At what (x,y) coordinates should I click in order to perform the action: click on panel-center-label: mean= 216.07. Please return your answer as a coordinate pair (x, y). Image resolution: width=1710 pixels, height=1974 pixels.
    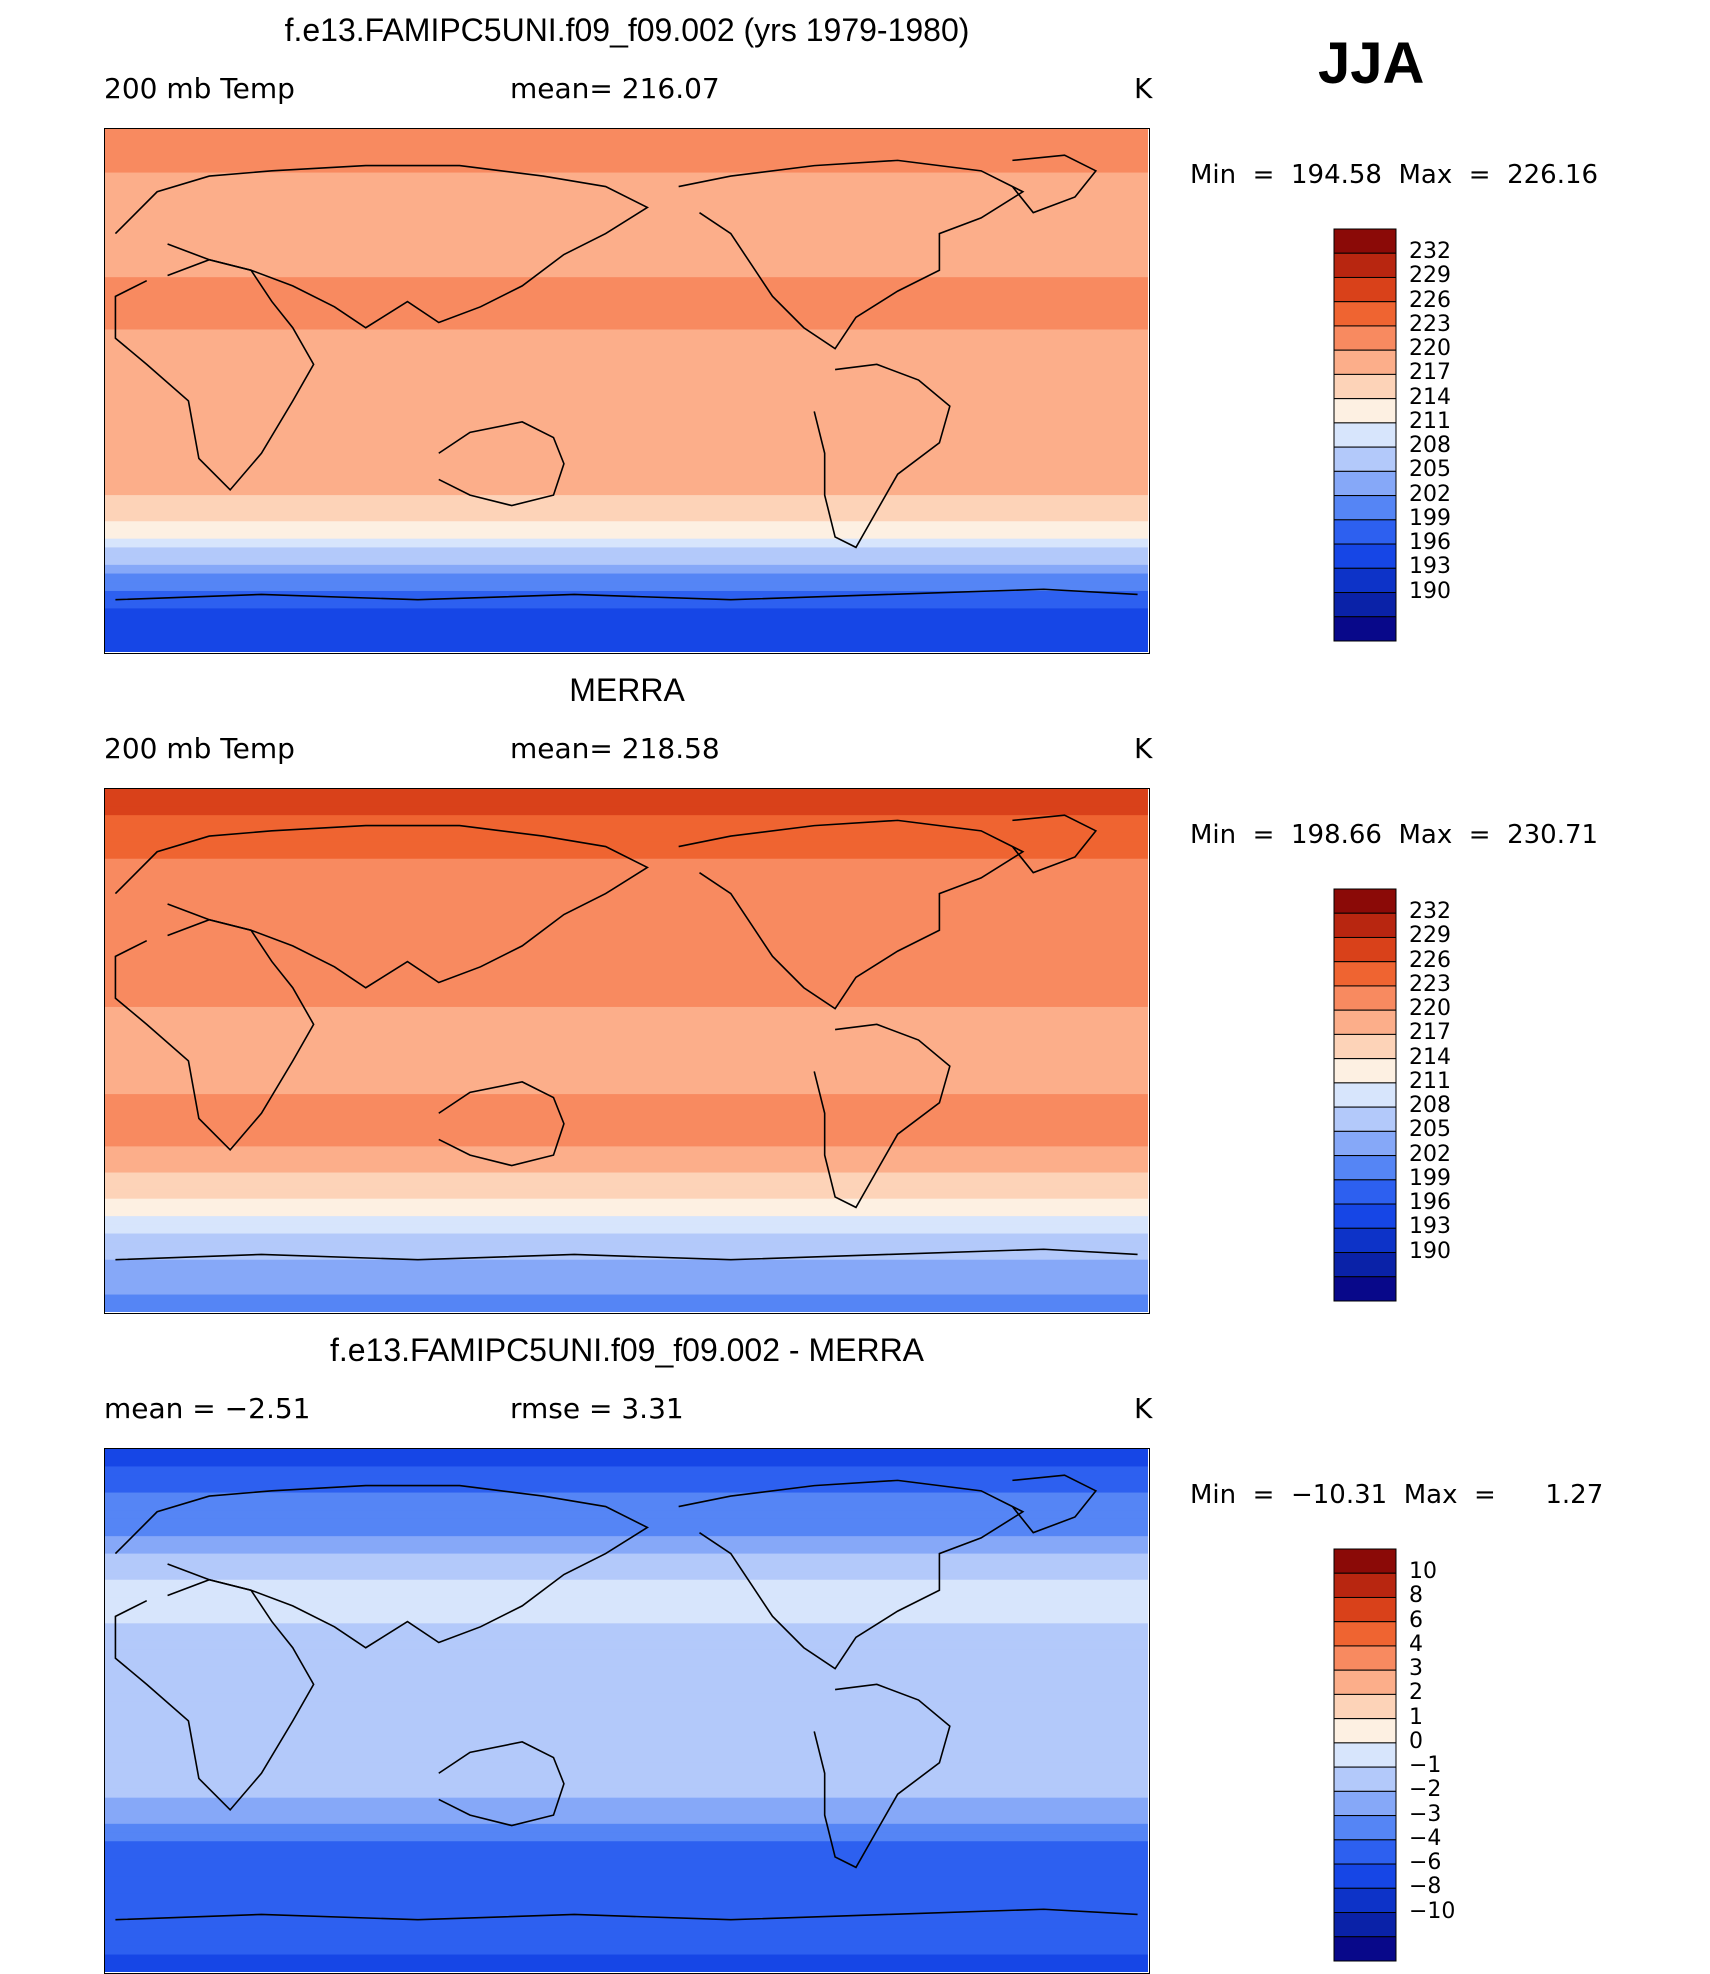
    Looking at the image, I should click on (615, 88).